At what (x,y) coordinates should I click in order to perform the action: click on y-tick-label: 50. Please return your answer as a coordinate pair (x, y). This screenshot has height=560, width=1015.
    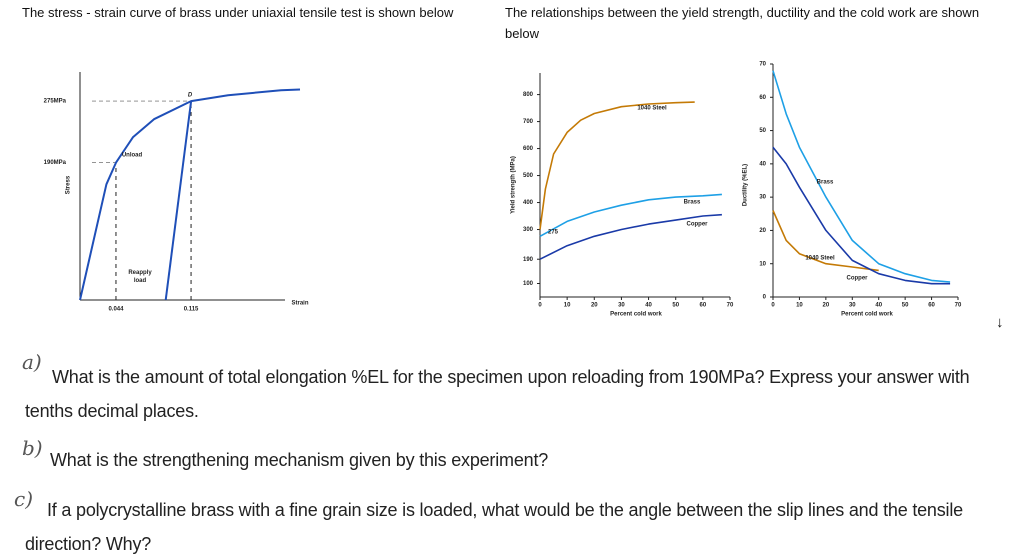
    Looking at the image, I should click on (762, 131).